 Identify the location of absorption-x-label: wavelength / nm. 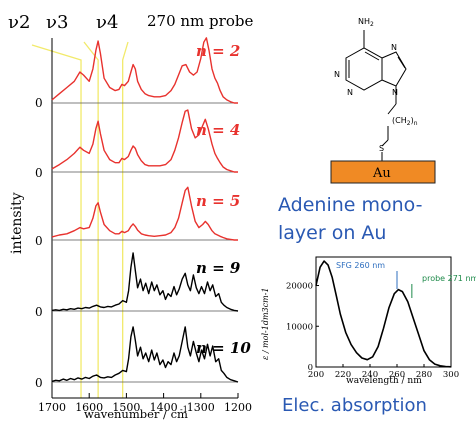
(384, 381).